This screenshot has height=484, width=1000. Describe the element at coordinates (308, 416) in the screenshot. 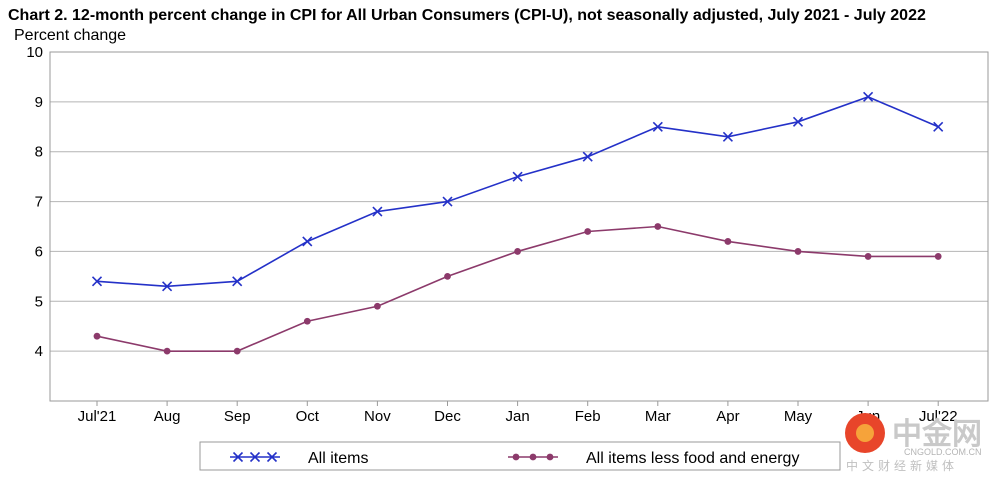

I see `x-tick-label: Oct` at that location.